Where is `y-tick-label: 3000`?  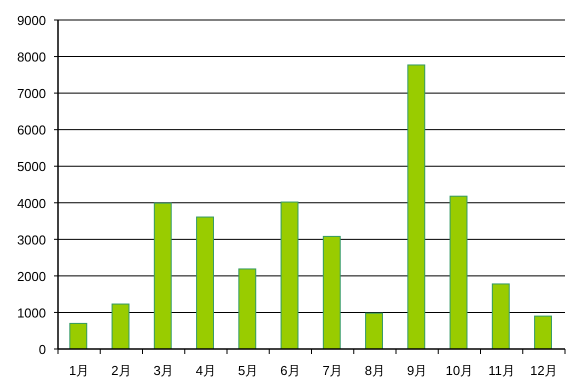
y-tick-label: 3000 is located at coordinates (31, 240).